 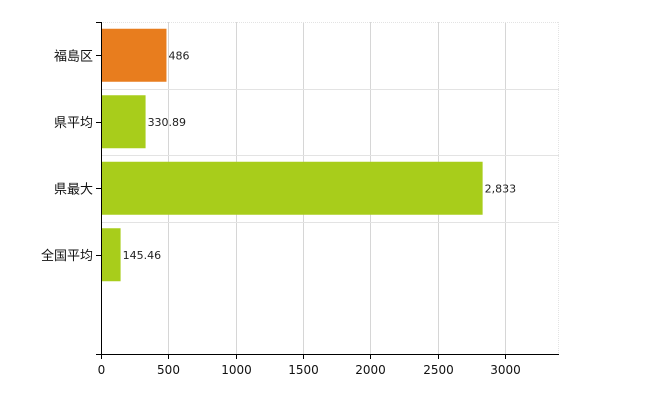 I want to click on category-label-3: 県最大, so click(x=73, y=189).